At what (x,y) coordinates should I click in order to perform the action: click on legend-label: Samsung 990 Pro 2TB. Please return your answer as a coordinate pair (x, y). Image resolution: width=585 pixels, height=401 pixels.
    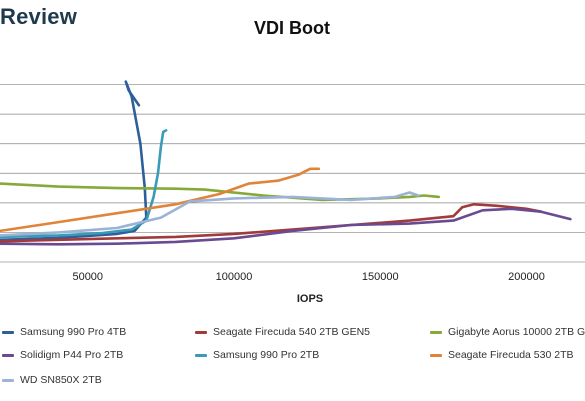
    Looking at the image, I should click on (266, 355).